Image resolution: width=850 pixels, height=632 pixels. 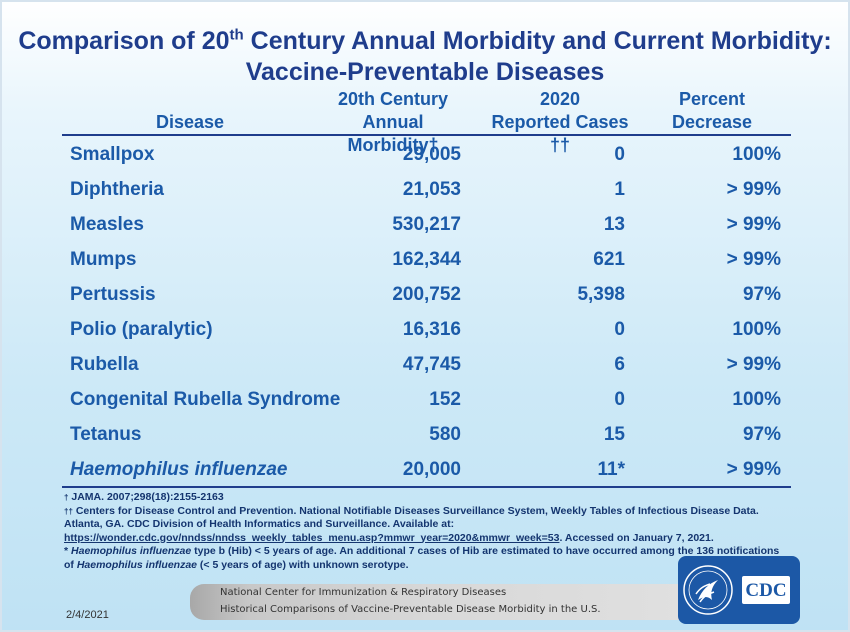 What do you see at coordinates (445, 399) in the screenshot?
I see `cell-morbidity: 152` at bounding box center [445, 399].